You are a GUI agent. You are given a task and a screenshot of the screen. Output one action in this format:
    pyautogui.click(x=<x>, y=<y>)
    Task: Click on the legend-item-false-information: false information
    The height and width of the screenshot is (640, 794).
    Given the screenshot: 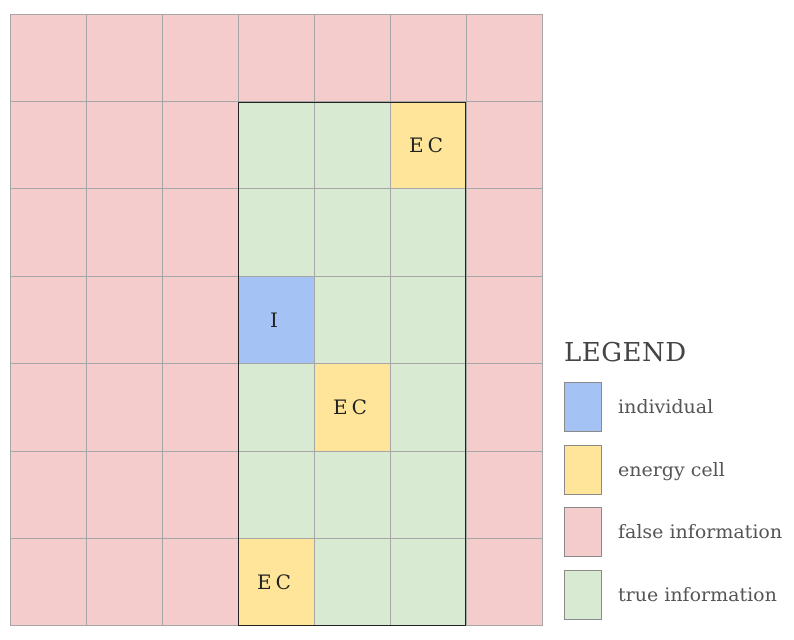 What is the action you would take?
    pyautogui.click(x=676, y=532)
    